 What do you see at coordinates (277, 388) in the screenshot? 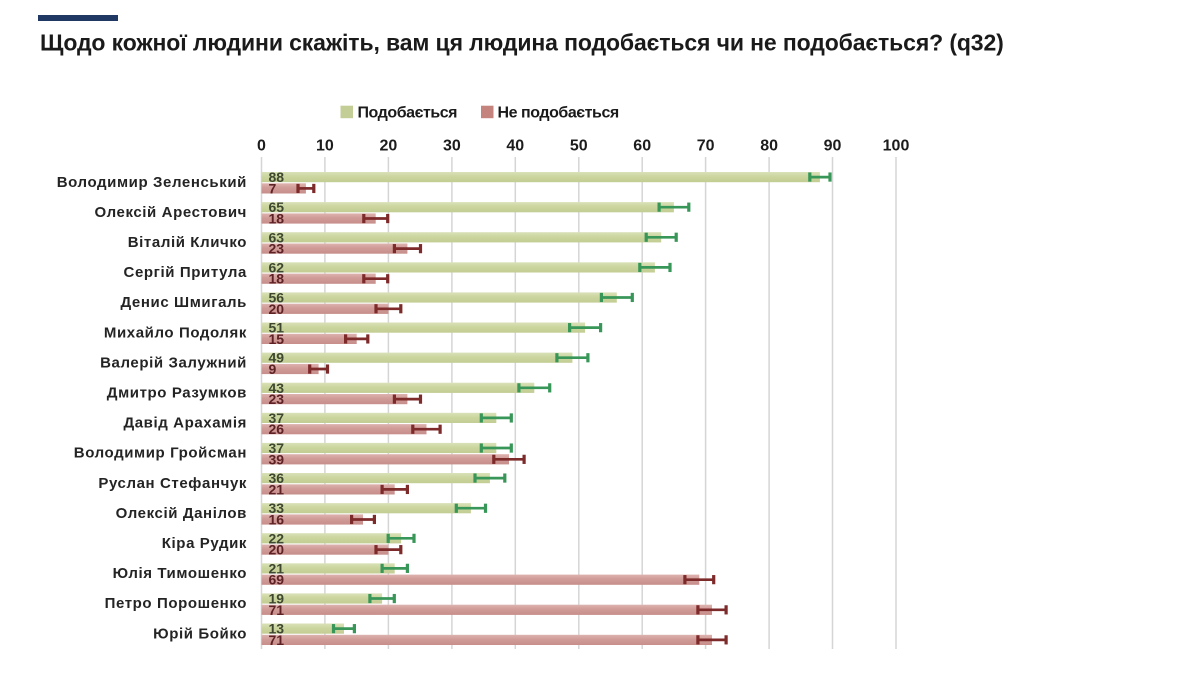
I see `svg-text: 43` at bounding box center [277, 388].